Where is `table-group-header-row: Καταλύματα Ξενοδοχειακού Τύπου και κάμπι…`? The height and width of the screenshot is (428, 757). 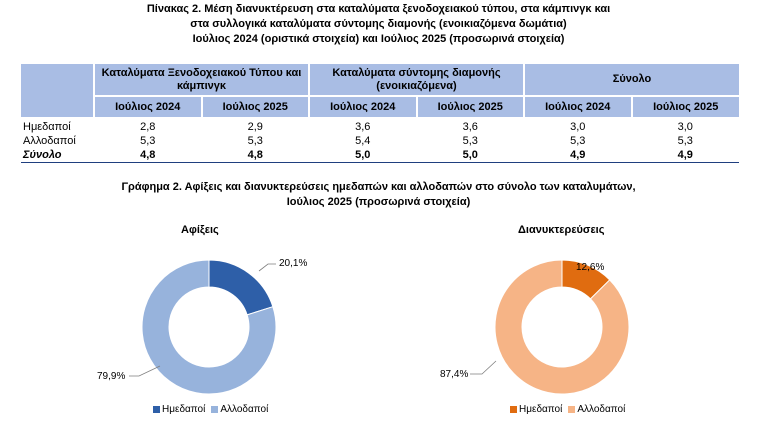
table-group-header-row: Καταλύματα Ξενοδοχειακού Τύπου και κάμπι… is located at coordinates (380, 90).